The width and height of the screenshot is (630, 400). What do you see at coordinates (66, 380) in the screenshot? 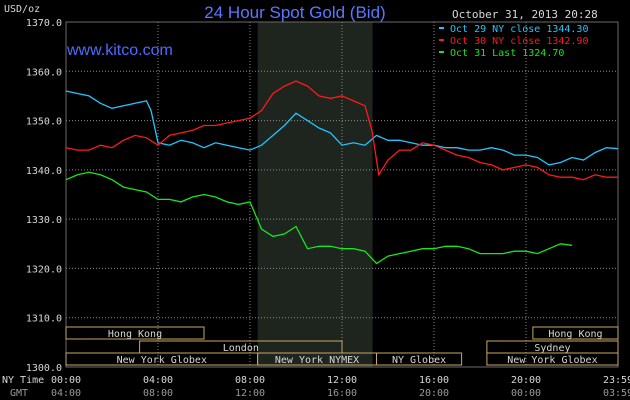
I see `x-tick-label-ny: 00:00` at bounding box center [66, 380].